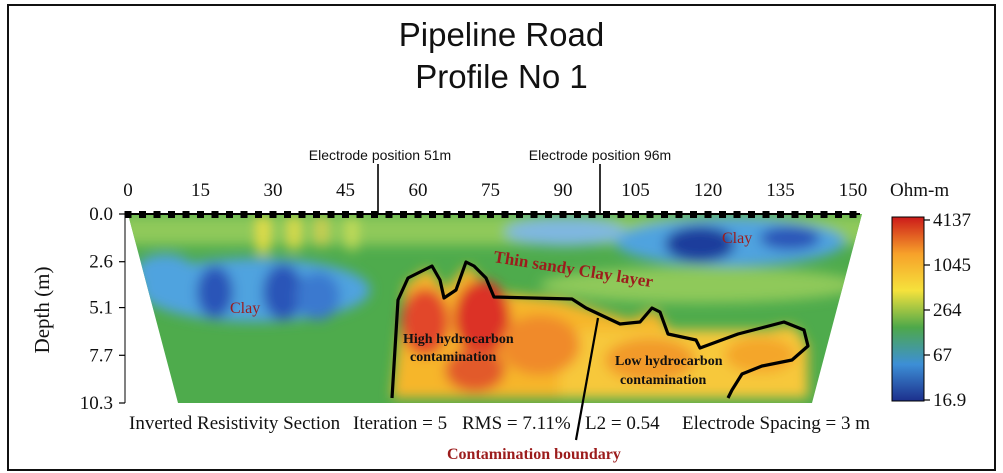 This screenshot has width=1003, height=473. What do you see at coordinates (663, 380) in the screenshot?
I see `annotation-low-hc-line2: contamination` at bounding box center [663, 380].